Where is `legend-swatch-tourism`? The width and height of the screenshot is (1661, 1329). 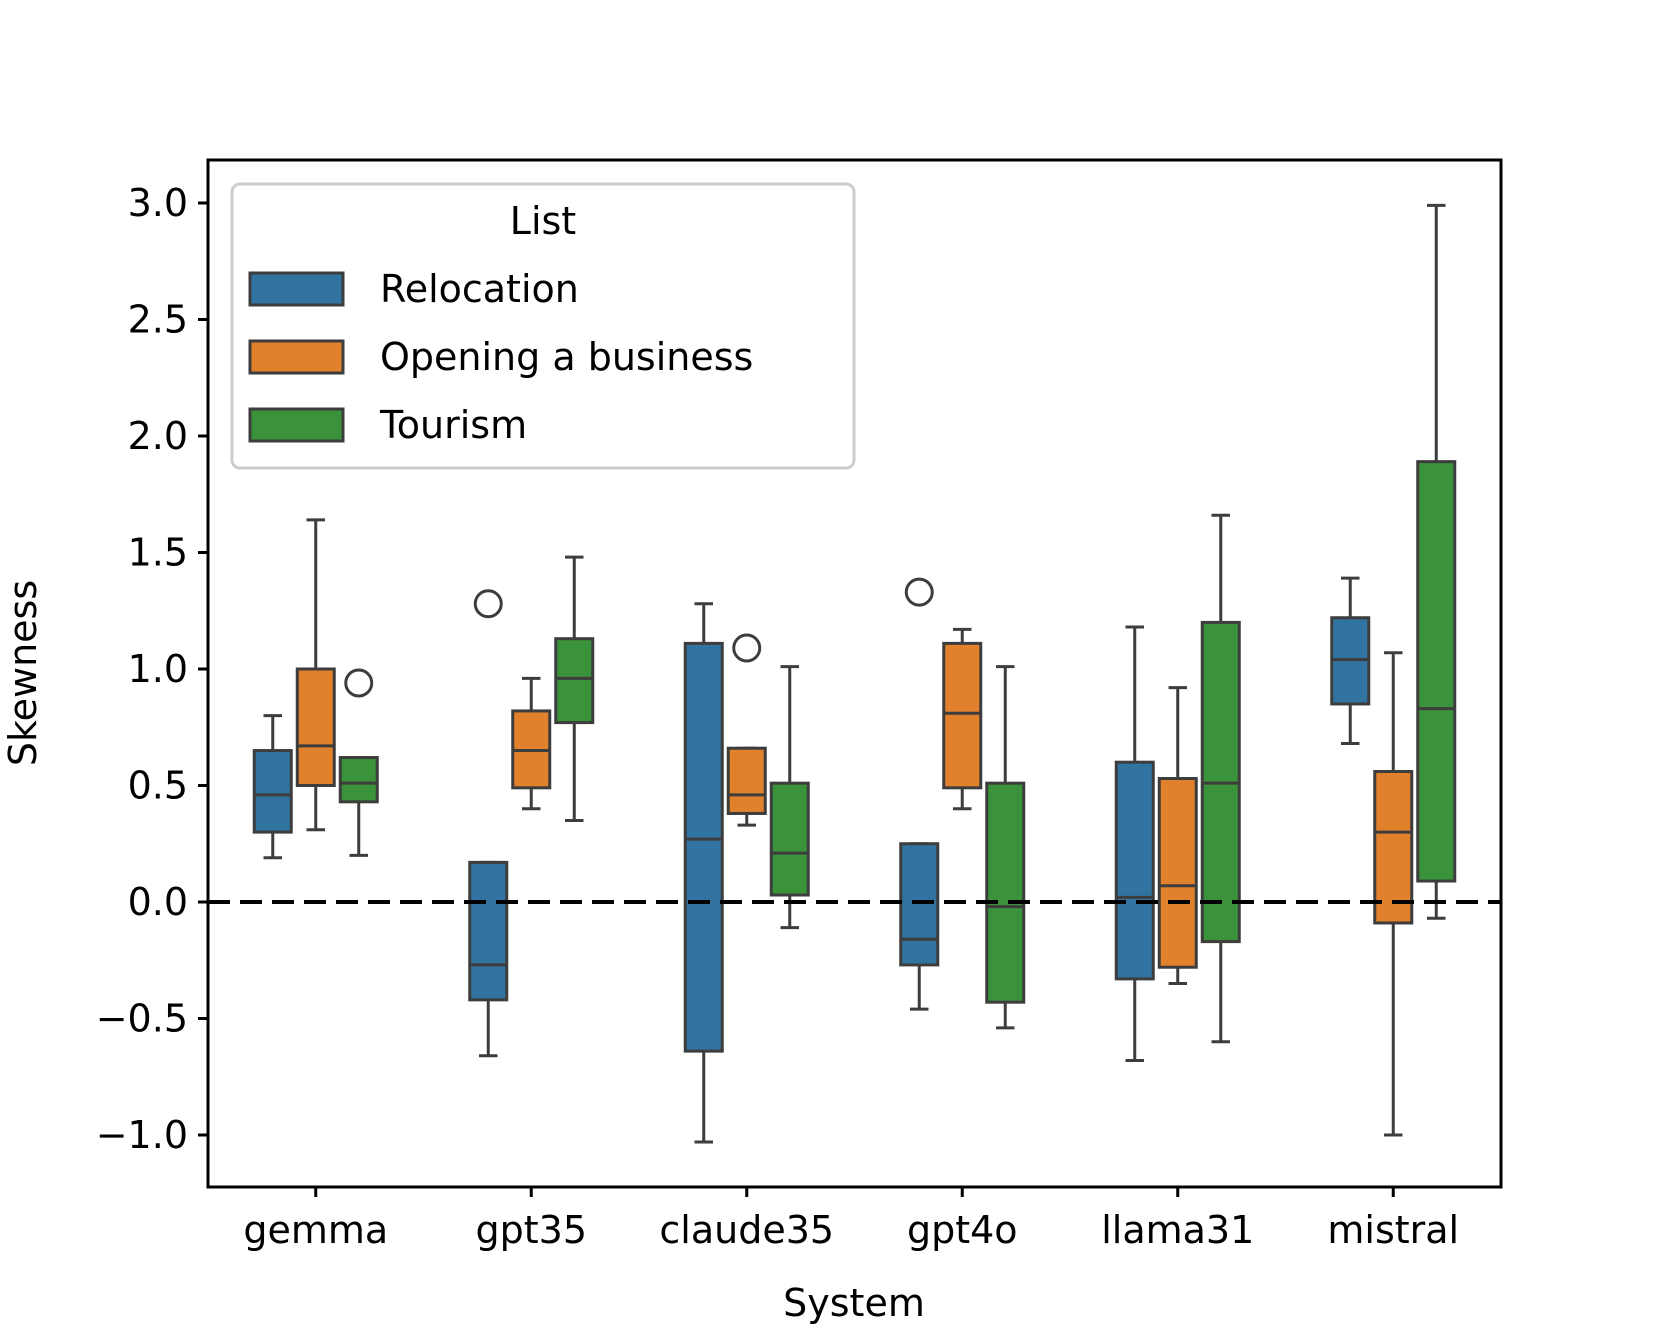
legend-swatch-tourism is located at coordinates (296, 425).